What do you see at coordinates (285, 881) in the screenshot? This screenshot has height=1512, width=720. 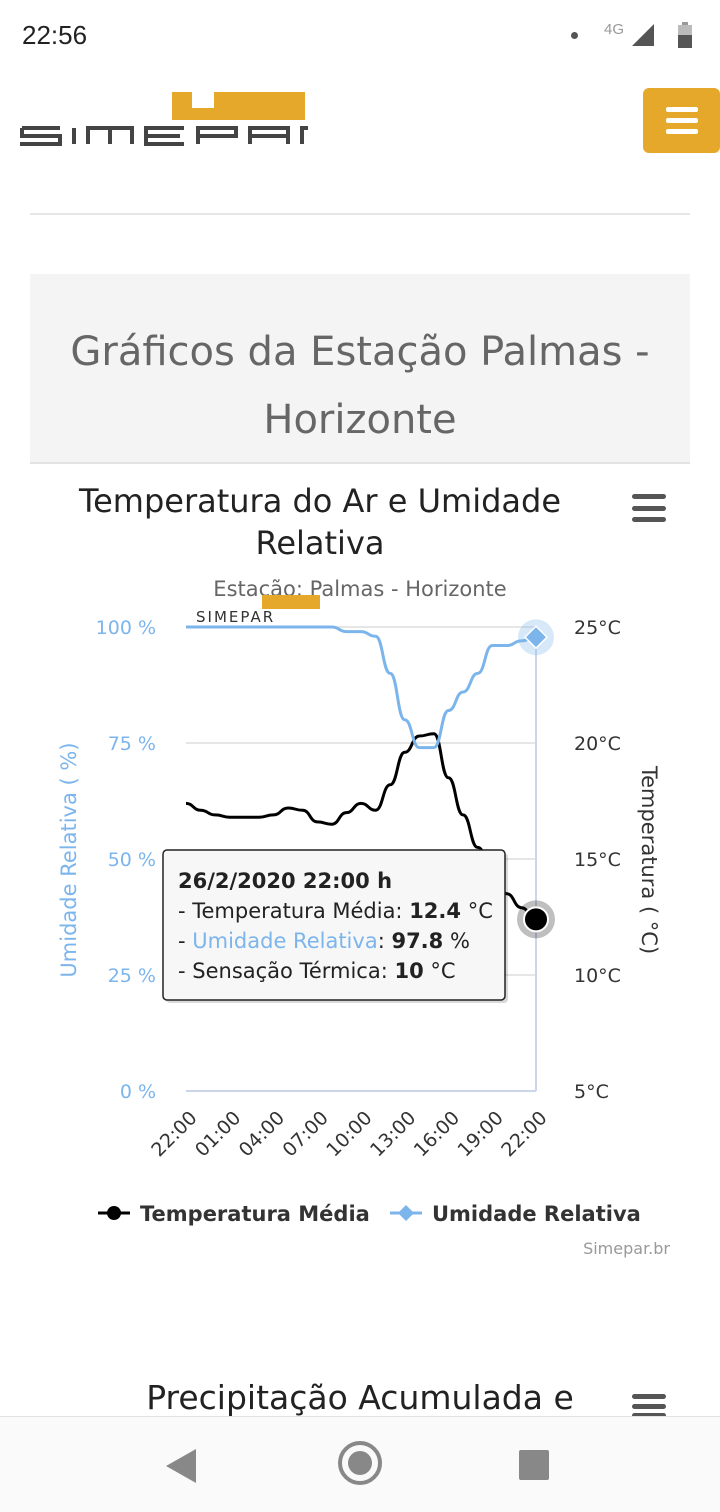 I see `tooltip-header: 26/2/2020 22:00 h` at bounding box center [285, 881].